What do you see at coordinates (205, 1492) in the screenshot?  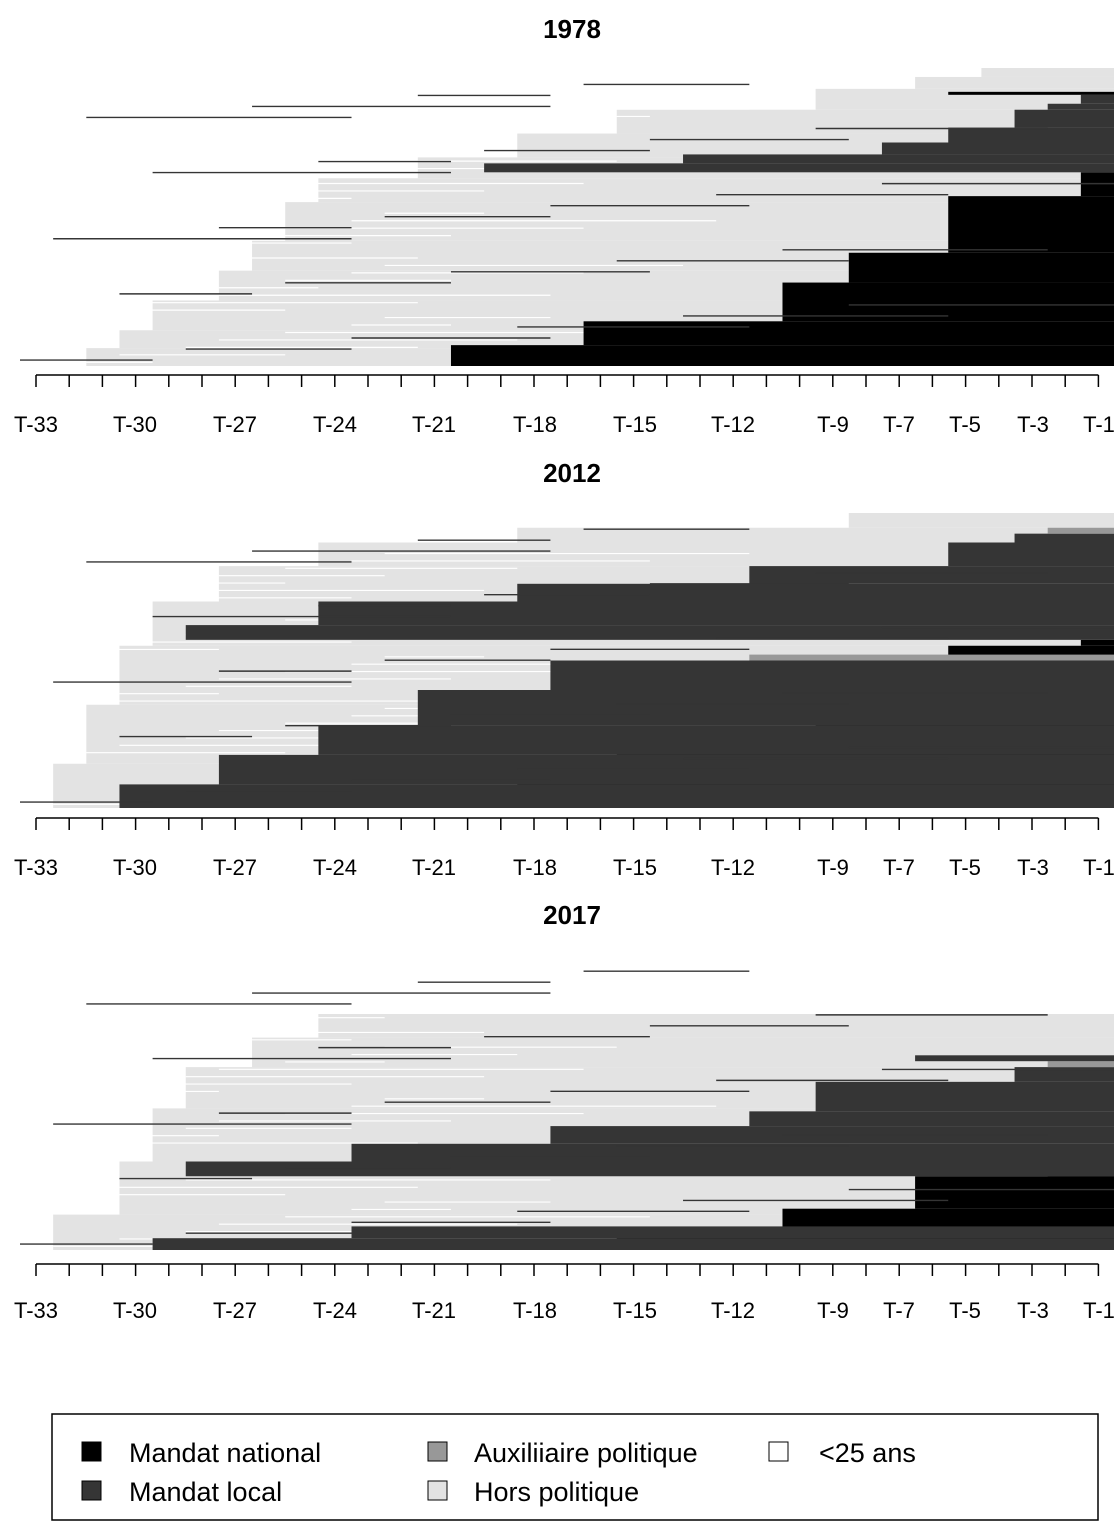 I see `legend-label-local: Mandat local` at bounding box center [205, 1492].